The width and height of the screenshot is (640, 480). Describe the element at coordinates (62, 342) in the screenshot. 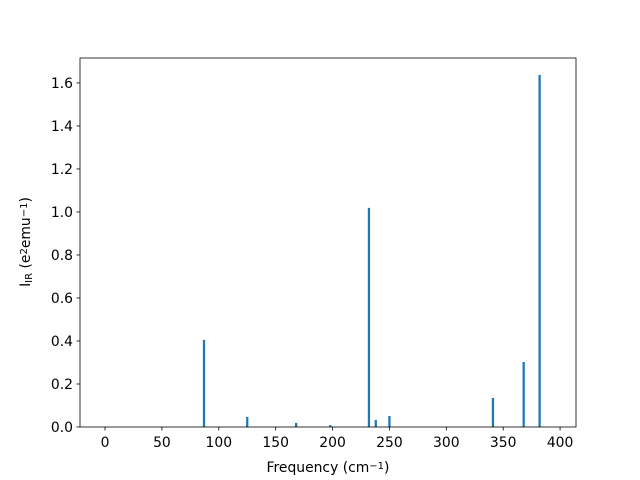

I see `y-tick-label: 0.4` at that location.